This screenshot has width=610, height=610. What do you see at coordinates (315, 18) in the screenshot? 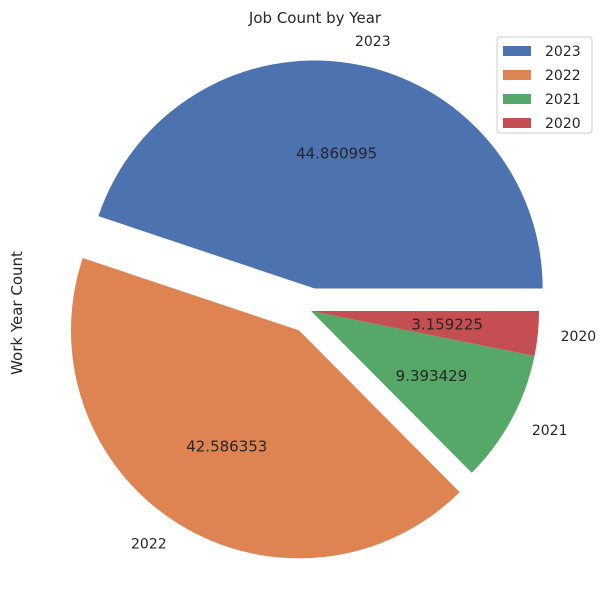
I see `chart-title: Job Count by Year` at bounding box center [315, 18].